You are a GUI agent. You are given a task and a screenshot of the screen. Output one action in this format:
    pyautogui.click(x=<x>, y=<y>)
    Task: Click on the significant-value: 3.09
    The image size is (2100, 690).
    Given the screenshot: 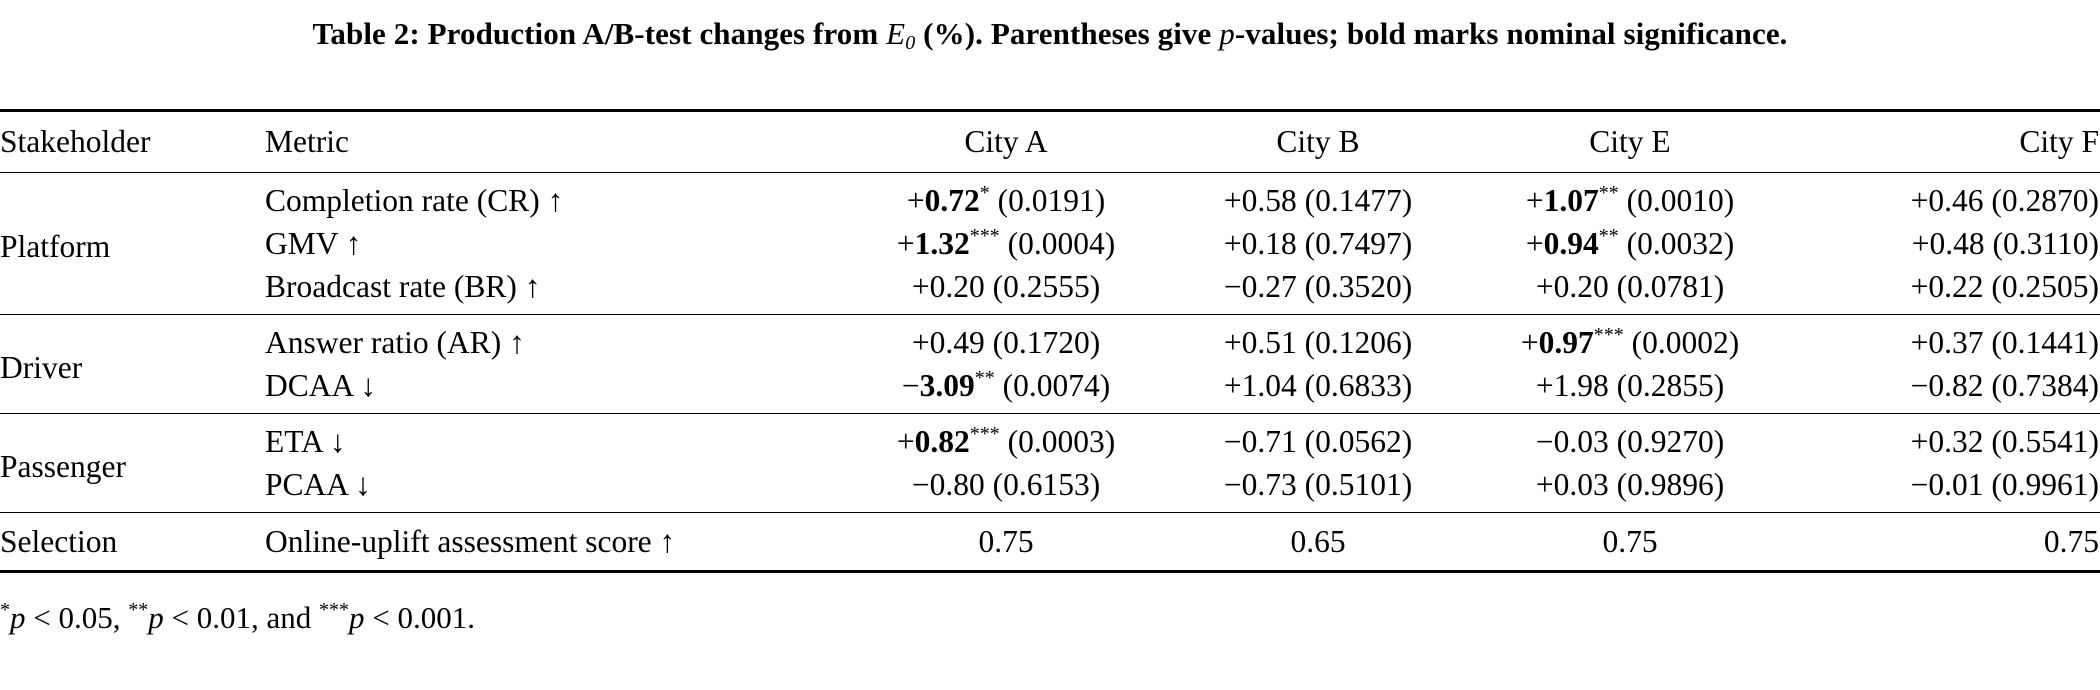 What is the action you would take?
    pyautogui.click(x=947, y=385)
    